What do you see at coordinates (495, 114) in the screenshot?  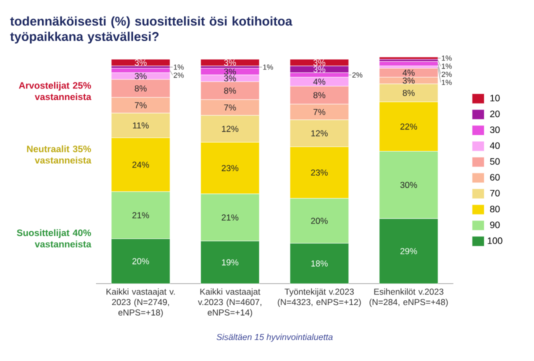 I see `legend-label: 20` at bounding box center [495, 114].